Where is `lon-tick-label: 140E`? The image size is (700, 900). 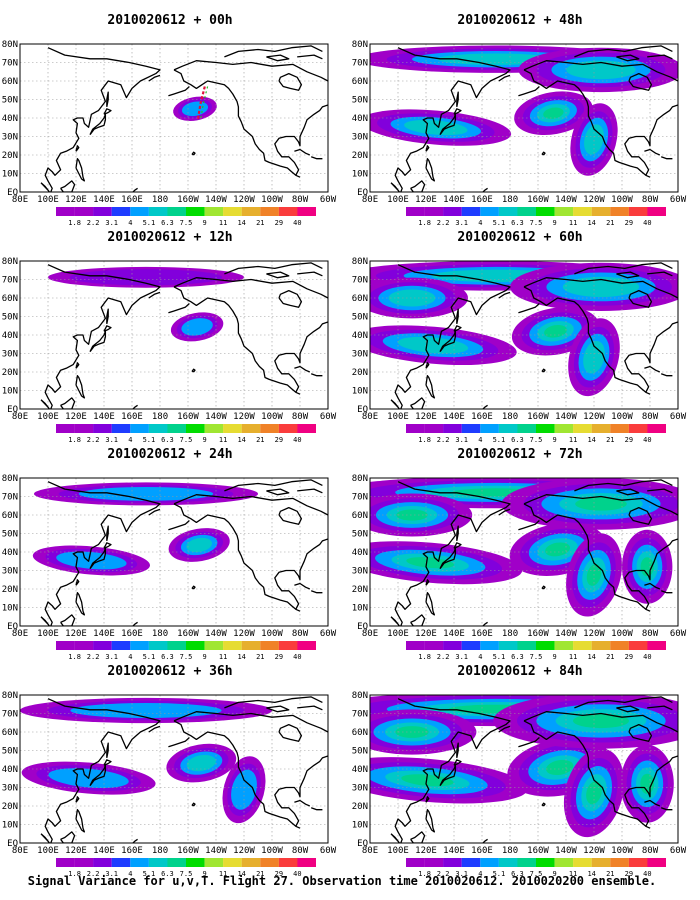 lon-tick-label: 140E is located at coordinates (454, 417).